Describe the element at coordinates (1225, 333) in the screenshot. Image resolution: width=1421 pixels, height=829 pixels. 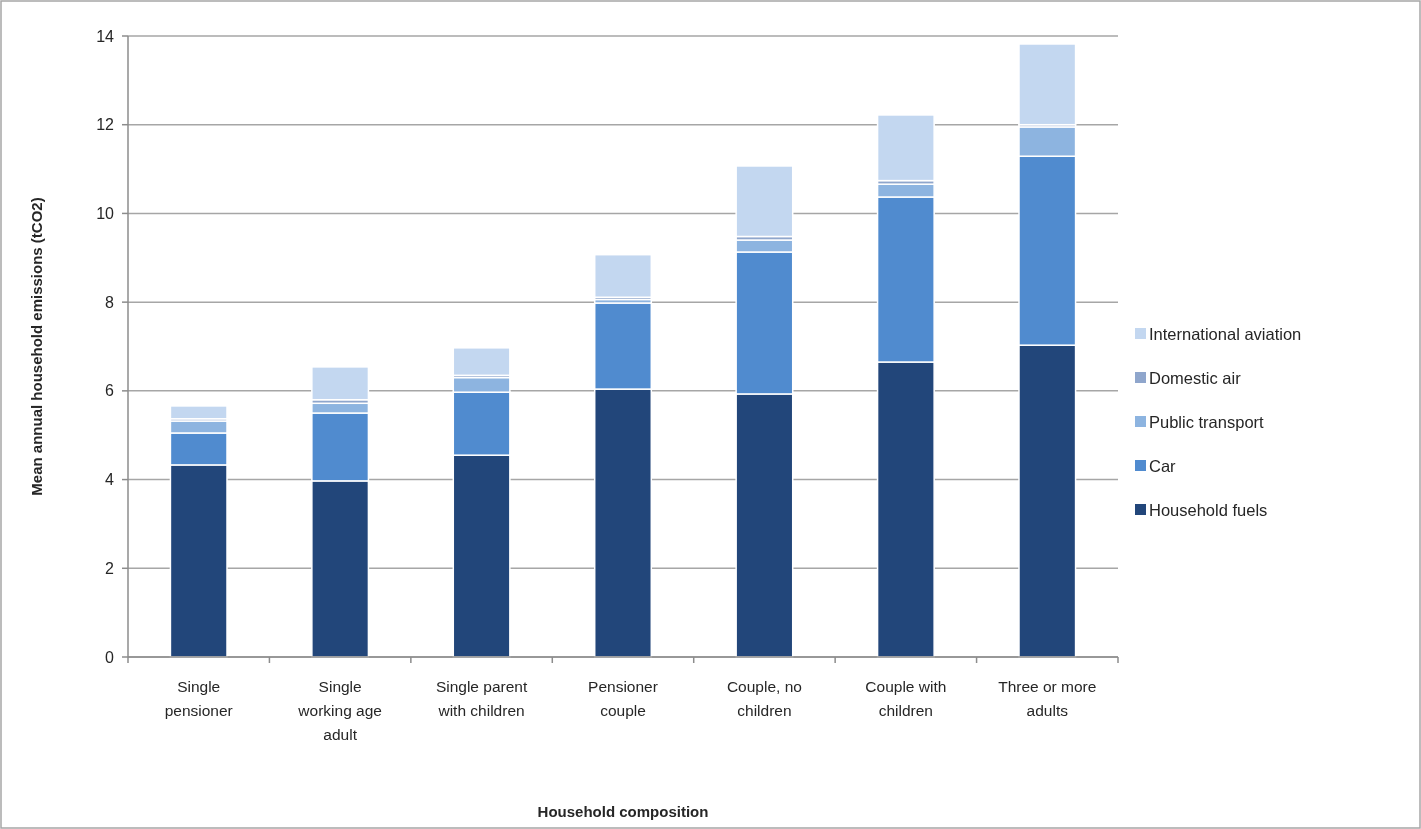
I see `legend-label: International aviation` at that location.